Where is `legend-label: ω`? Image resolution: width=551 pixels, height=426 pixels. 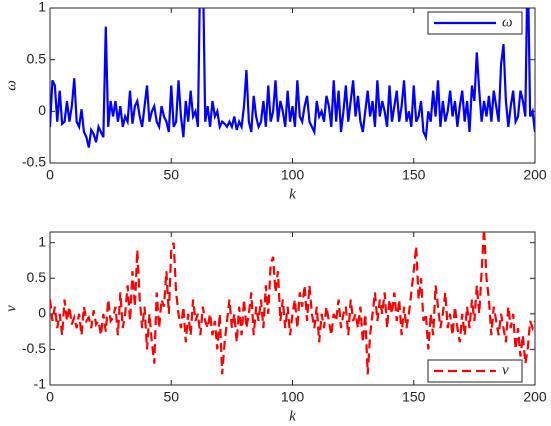
legend-label: ω is located at coordinates (507, 22).